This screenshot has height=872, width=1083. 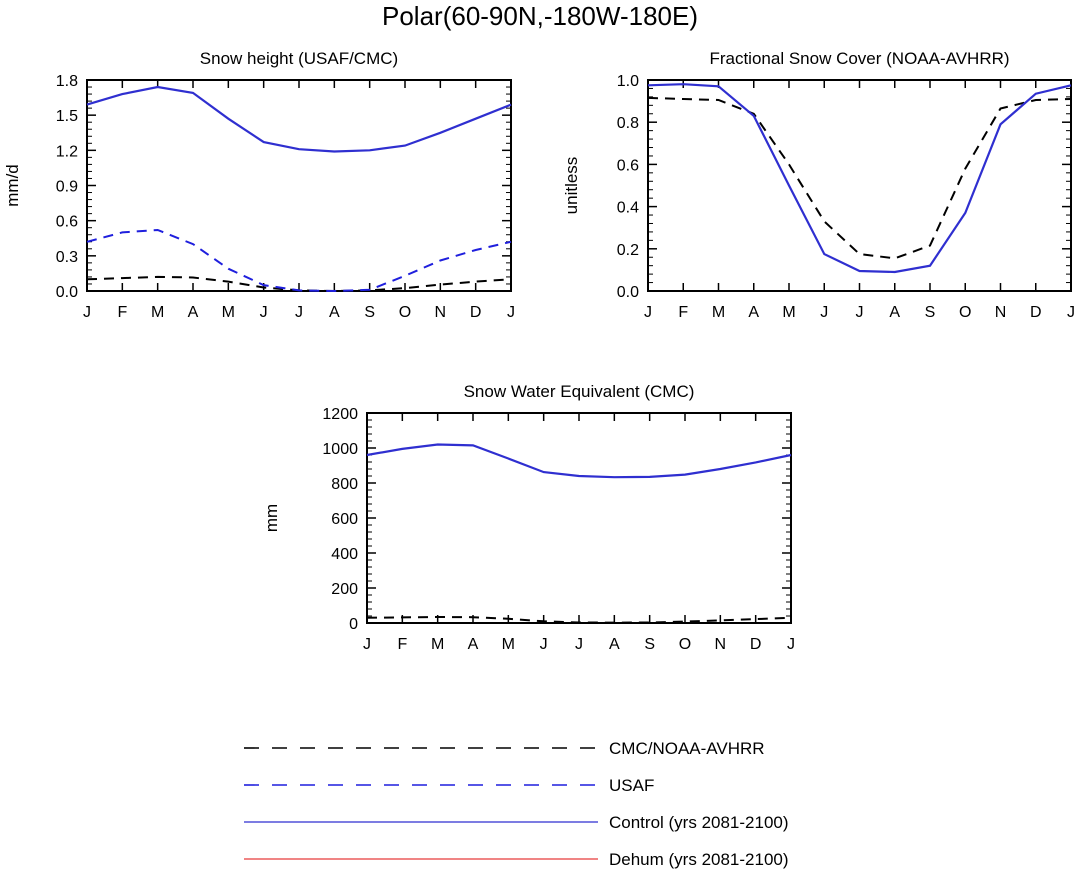 I want to click on legend-label: CMC/NOAA-AVHRR, so click(x=687, y=748).